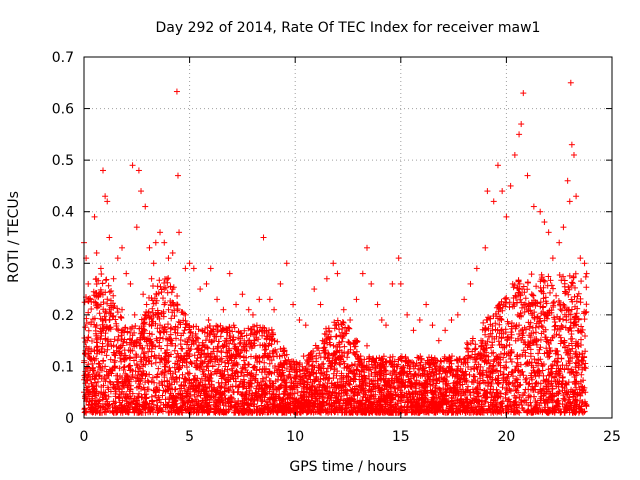 This screenshot has width=640, height=480. What do you see at coordinates (63, 264) in the screenshot?
I see `y-tick-label: 0.3` at bounding box center [63, 264].